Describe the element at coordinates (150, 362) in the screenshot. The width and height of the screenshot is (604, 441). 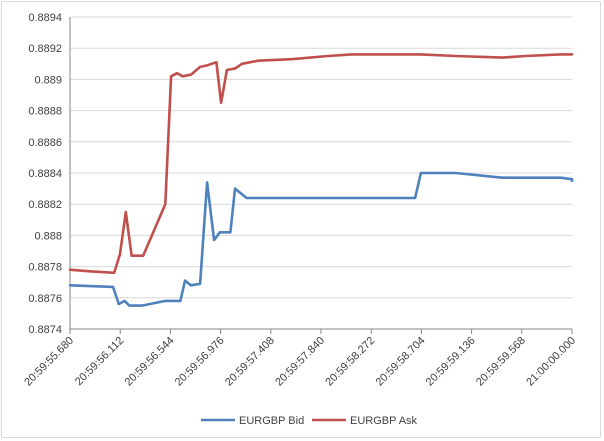
I see `x-tick-label: 20:59:56.544` at that location.